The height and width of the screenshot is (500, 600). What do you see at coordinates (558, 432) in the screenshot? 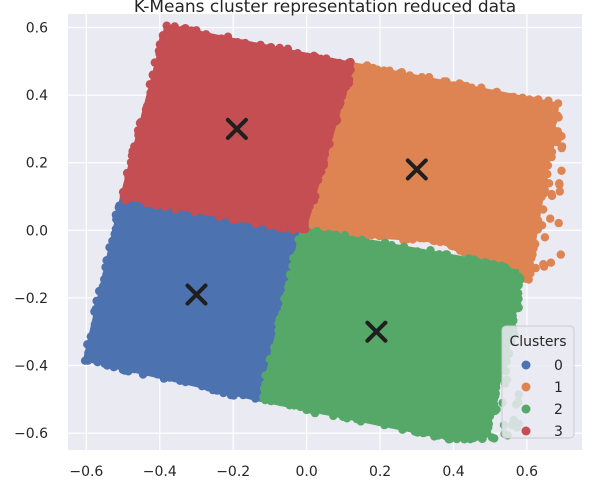
I see `legend-label: 3` at bounding box center [558, 432].